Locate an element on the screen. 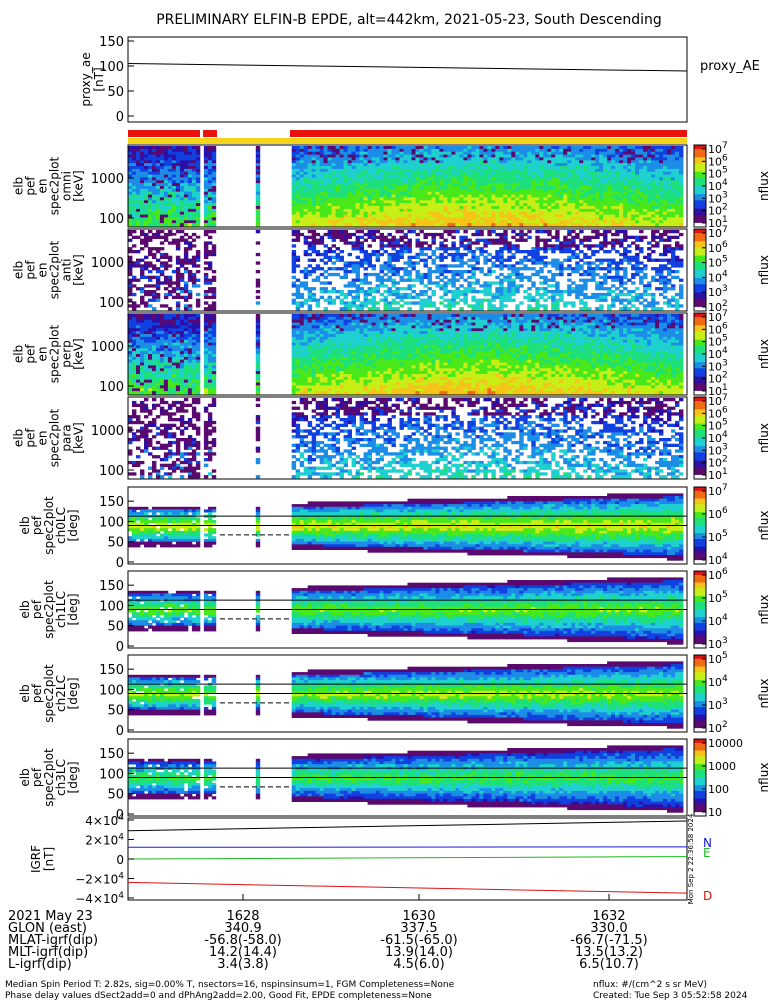  ytick-label: 100 is located at coordinates (111, 219).